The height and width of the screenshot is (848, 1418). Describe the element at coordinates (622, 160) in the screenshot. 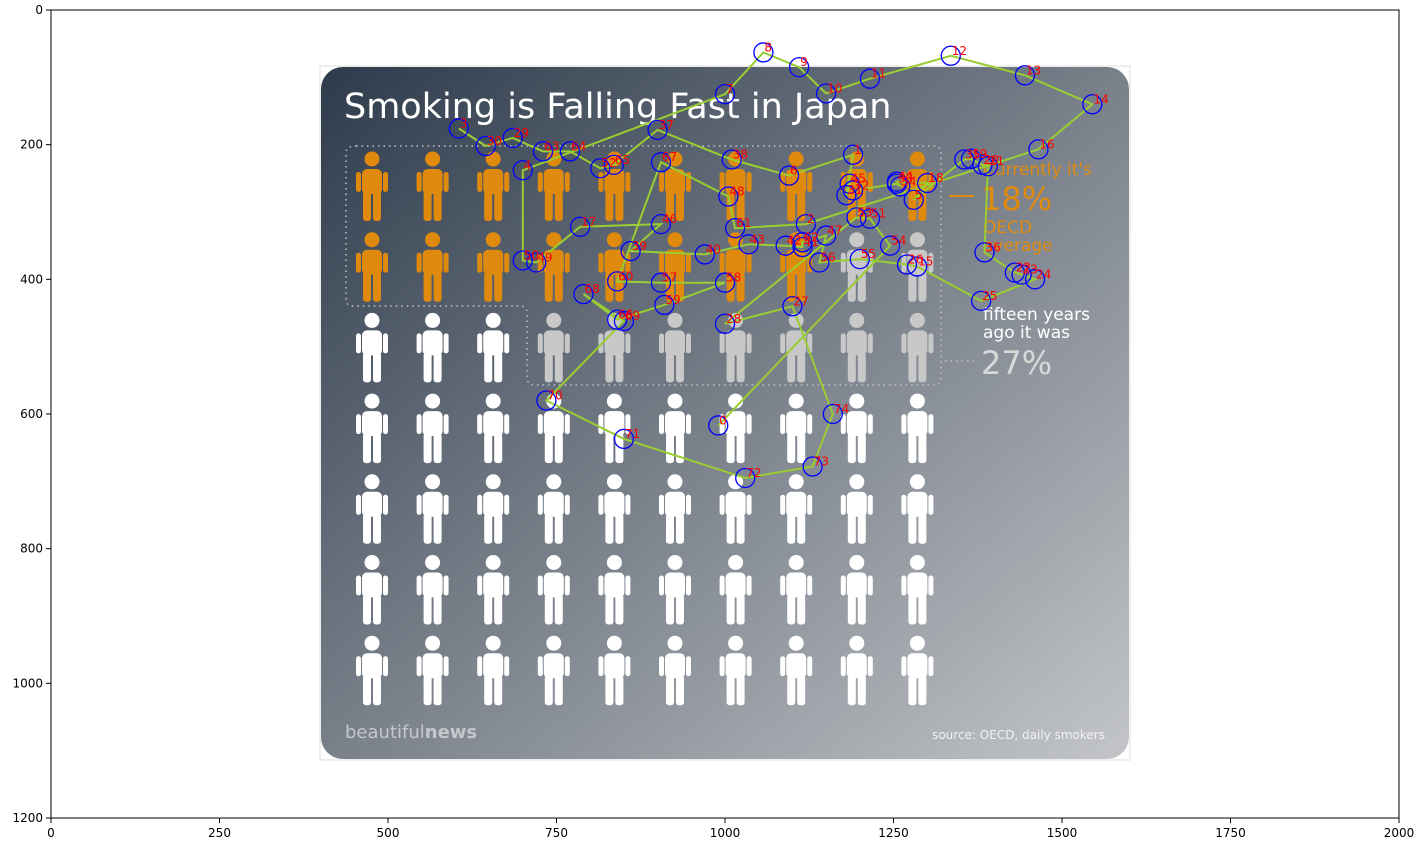

I see `point-label: 65` at that location.